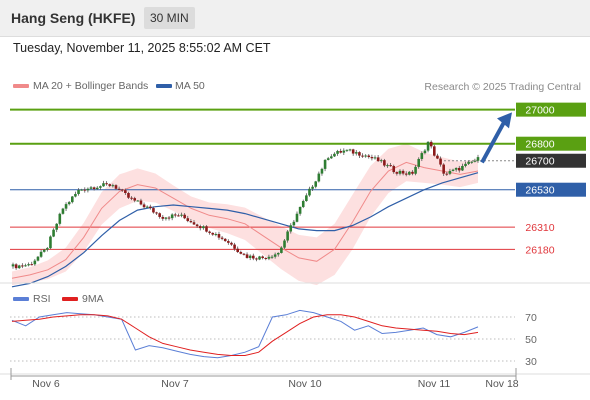 The image size is (590, 400). What do you see at coordinates (551, 160) in the screenshot?
I see `level-26700-tag` at bounding box center [551, 160].